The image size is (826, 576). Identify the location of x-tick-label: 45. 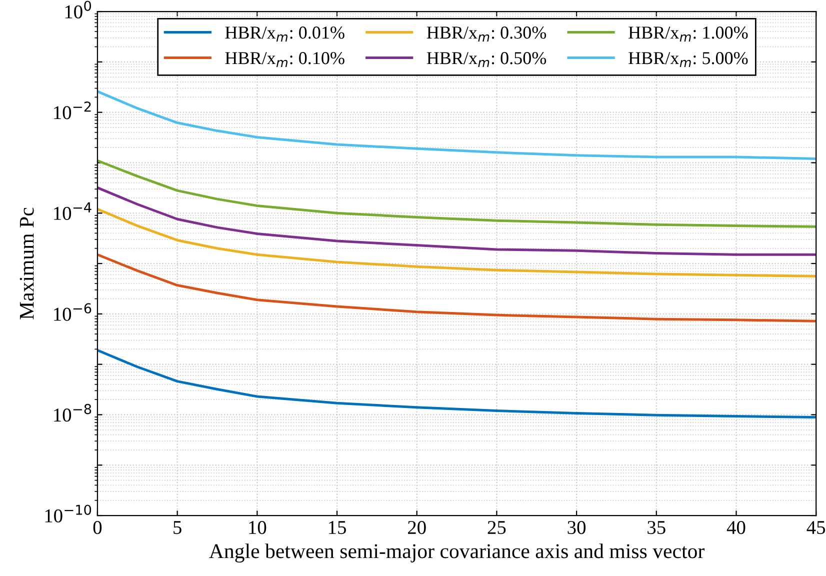
(816, 527).